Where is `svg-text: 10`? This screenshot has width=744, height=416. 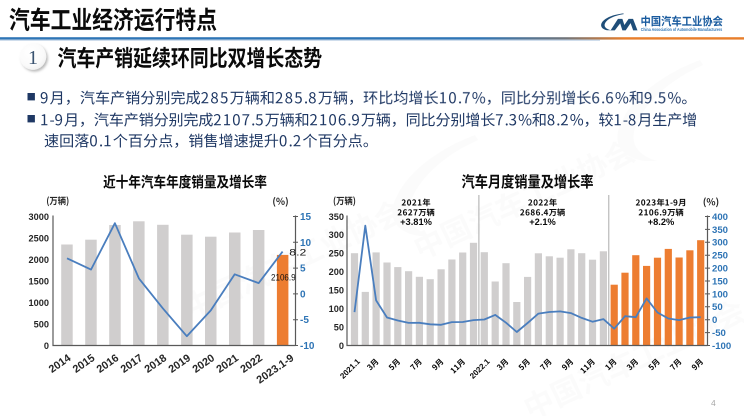
svg-text: 10 is located at coordinates (306, 243).